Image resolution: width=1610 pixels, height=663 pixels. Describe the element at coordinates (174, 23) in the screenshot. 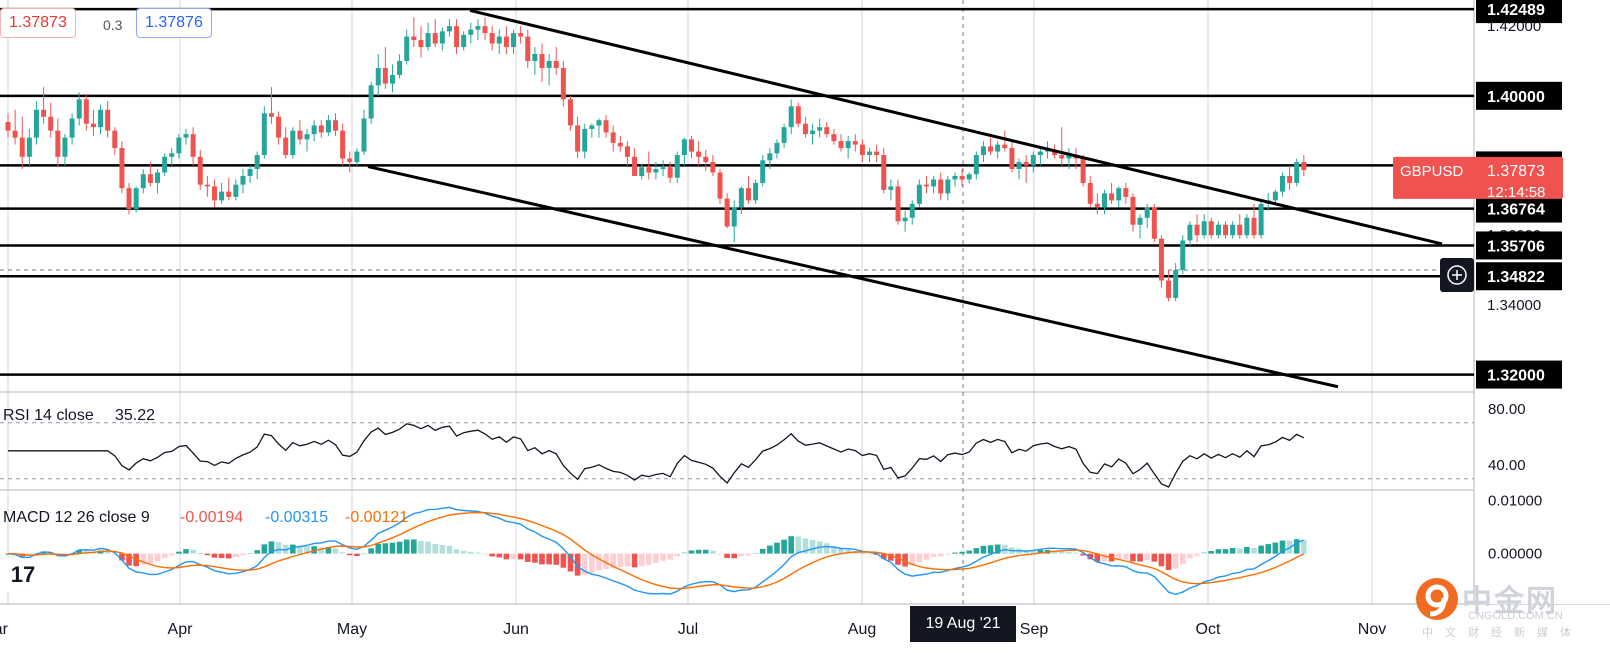

I see `buy-price-button: 1.37876` at that location.